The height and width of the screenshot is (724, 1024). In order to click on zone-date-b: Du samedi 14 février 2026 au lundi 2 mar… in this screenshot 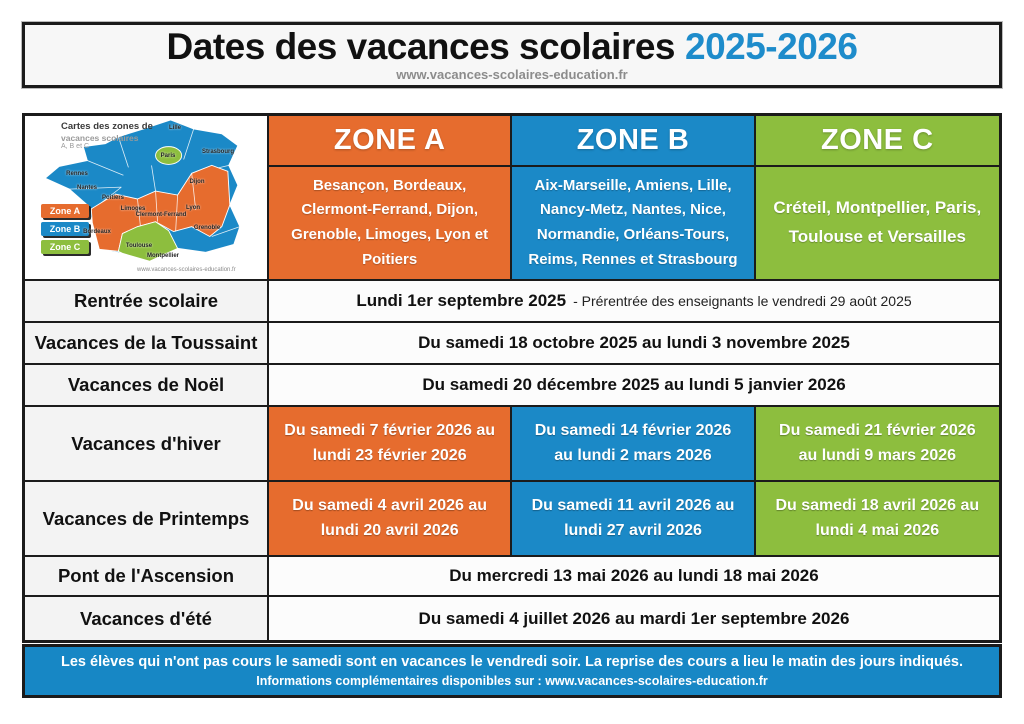, I will do `click(634, 444)`.